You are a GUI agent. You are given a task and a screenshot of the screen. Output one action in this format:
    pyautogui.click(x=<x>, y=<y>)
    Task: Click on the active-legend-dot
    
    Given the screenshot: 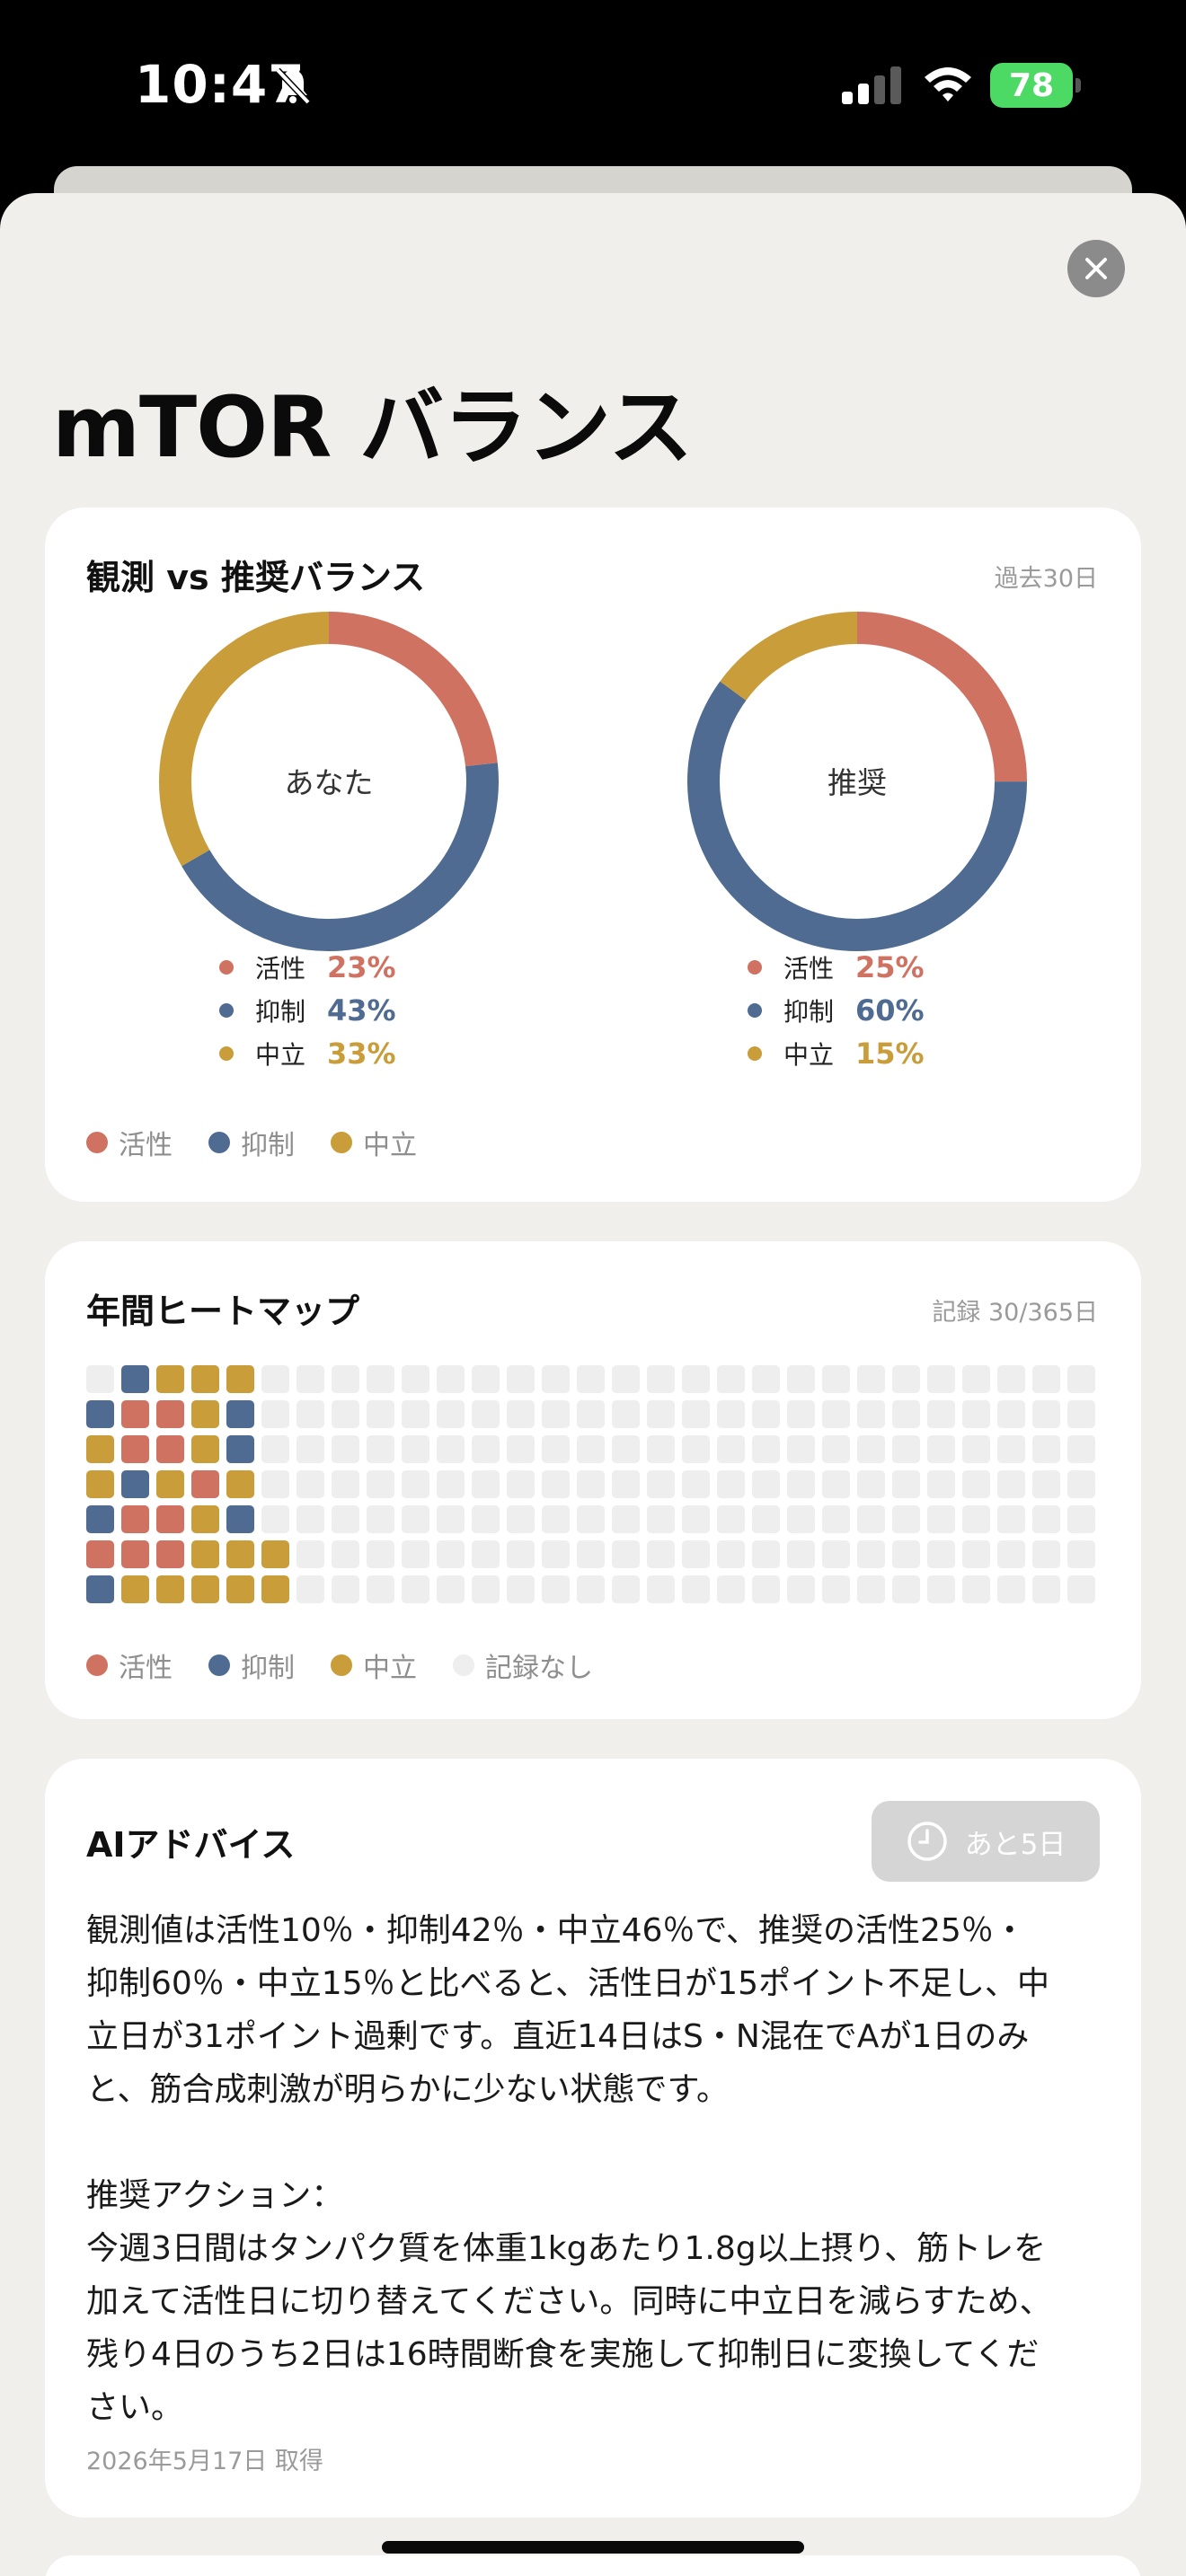 What is the action you would take?
    pyautogui.click(x=97, y=1665)
    